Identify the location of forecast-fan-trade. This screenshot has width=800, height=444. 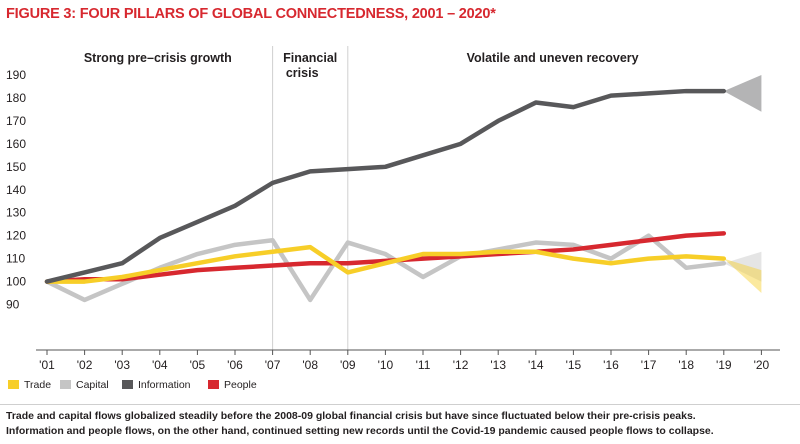
(742, 276).